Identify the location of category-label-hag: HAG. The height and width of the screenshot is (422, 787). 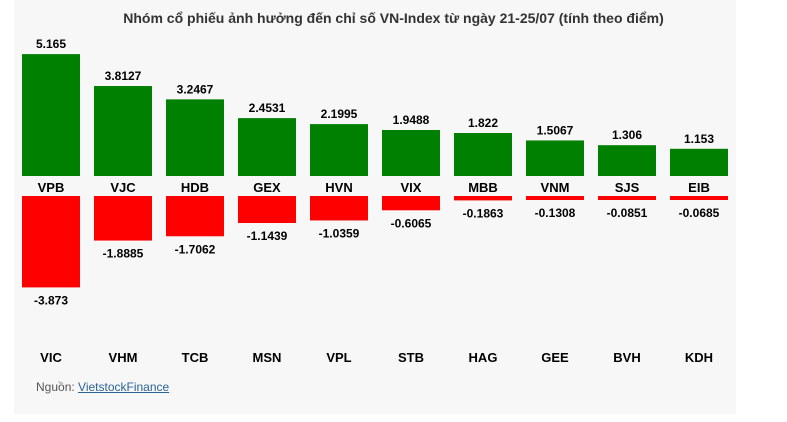
(483, 357).